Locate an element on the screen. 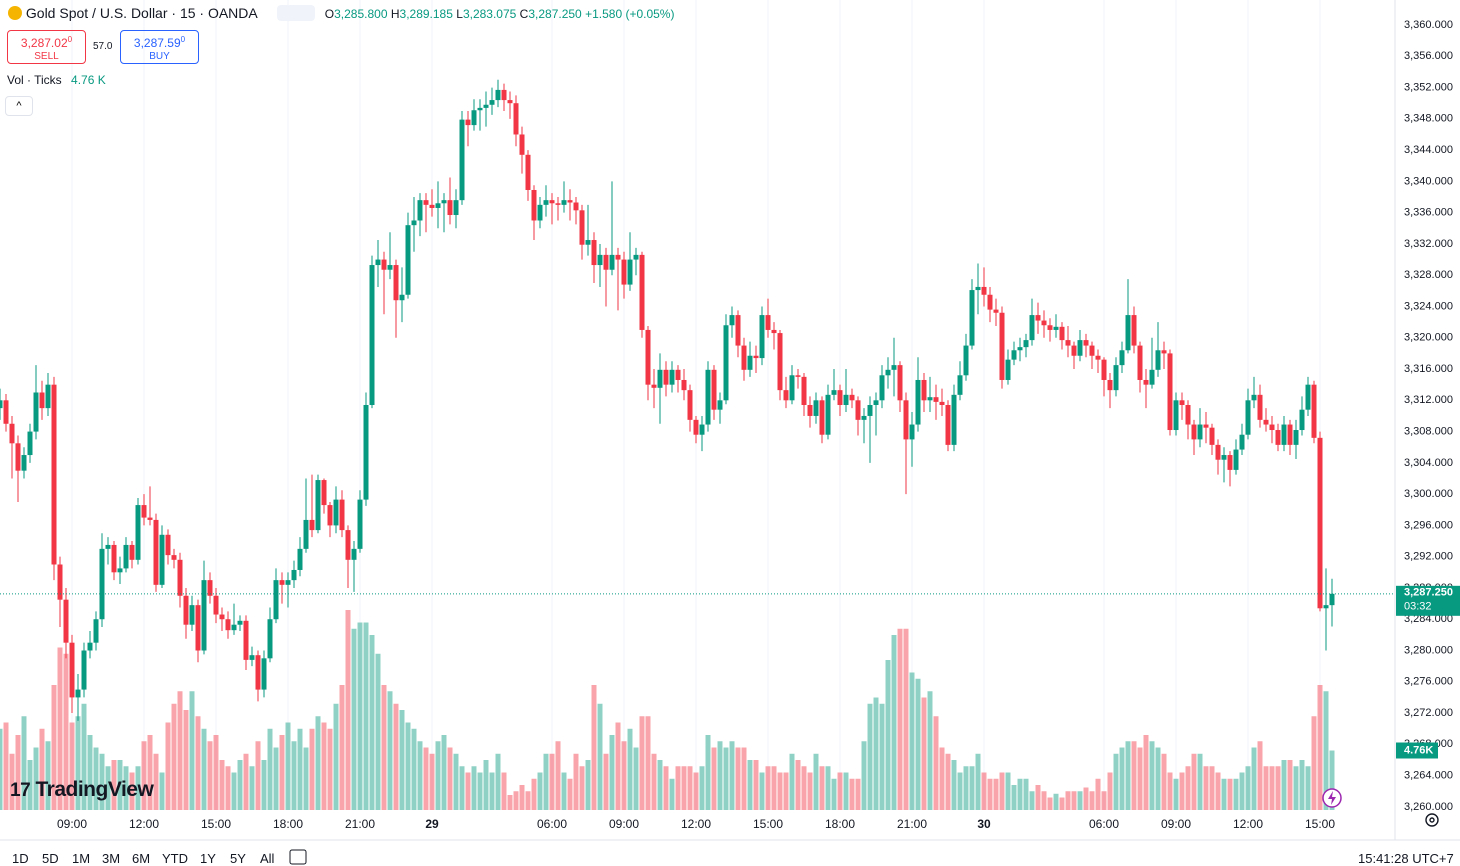 The height and width of the screenshot is (866, 1460). last-price-tag is located at coordinates (1428, 600).